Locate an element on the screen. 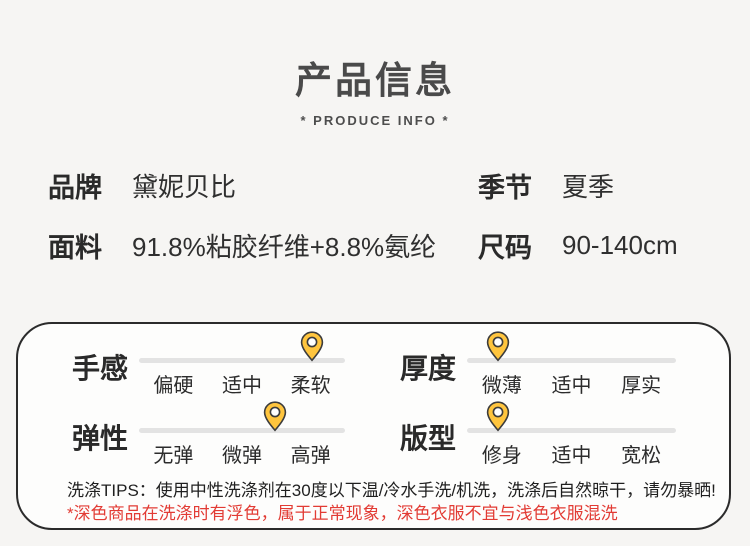  scale-option: 偏硬 is located at coordinates (173, 386).